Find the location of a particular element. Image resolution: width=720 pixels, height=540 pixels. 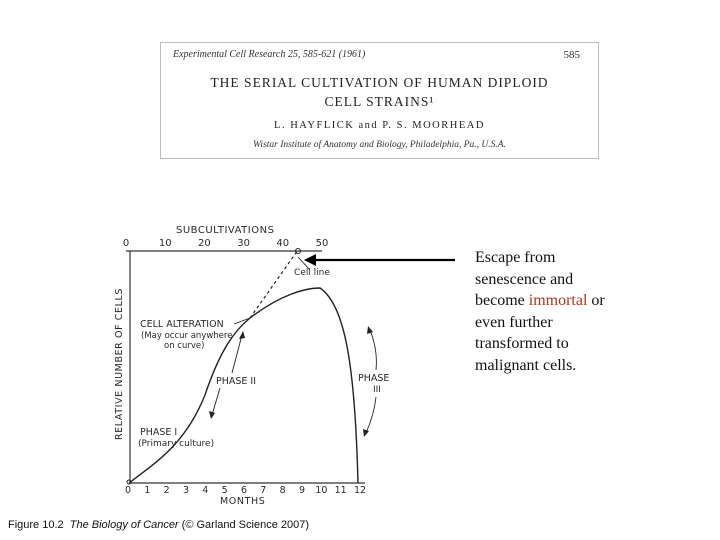

phase1-note: (Primary culture) is located at coordinates (176, 444).